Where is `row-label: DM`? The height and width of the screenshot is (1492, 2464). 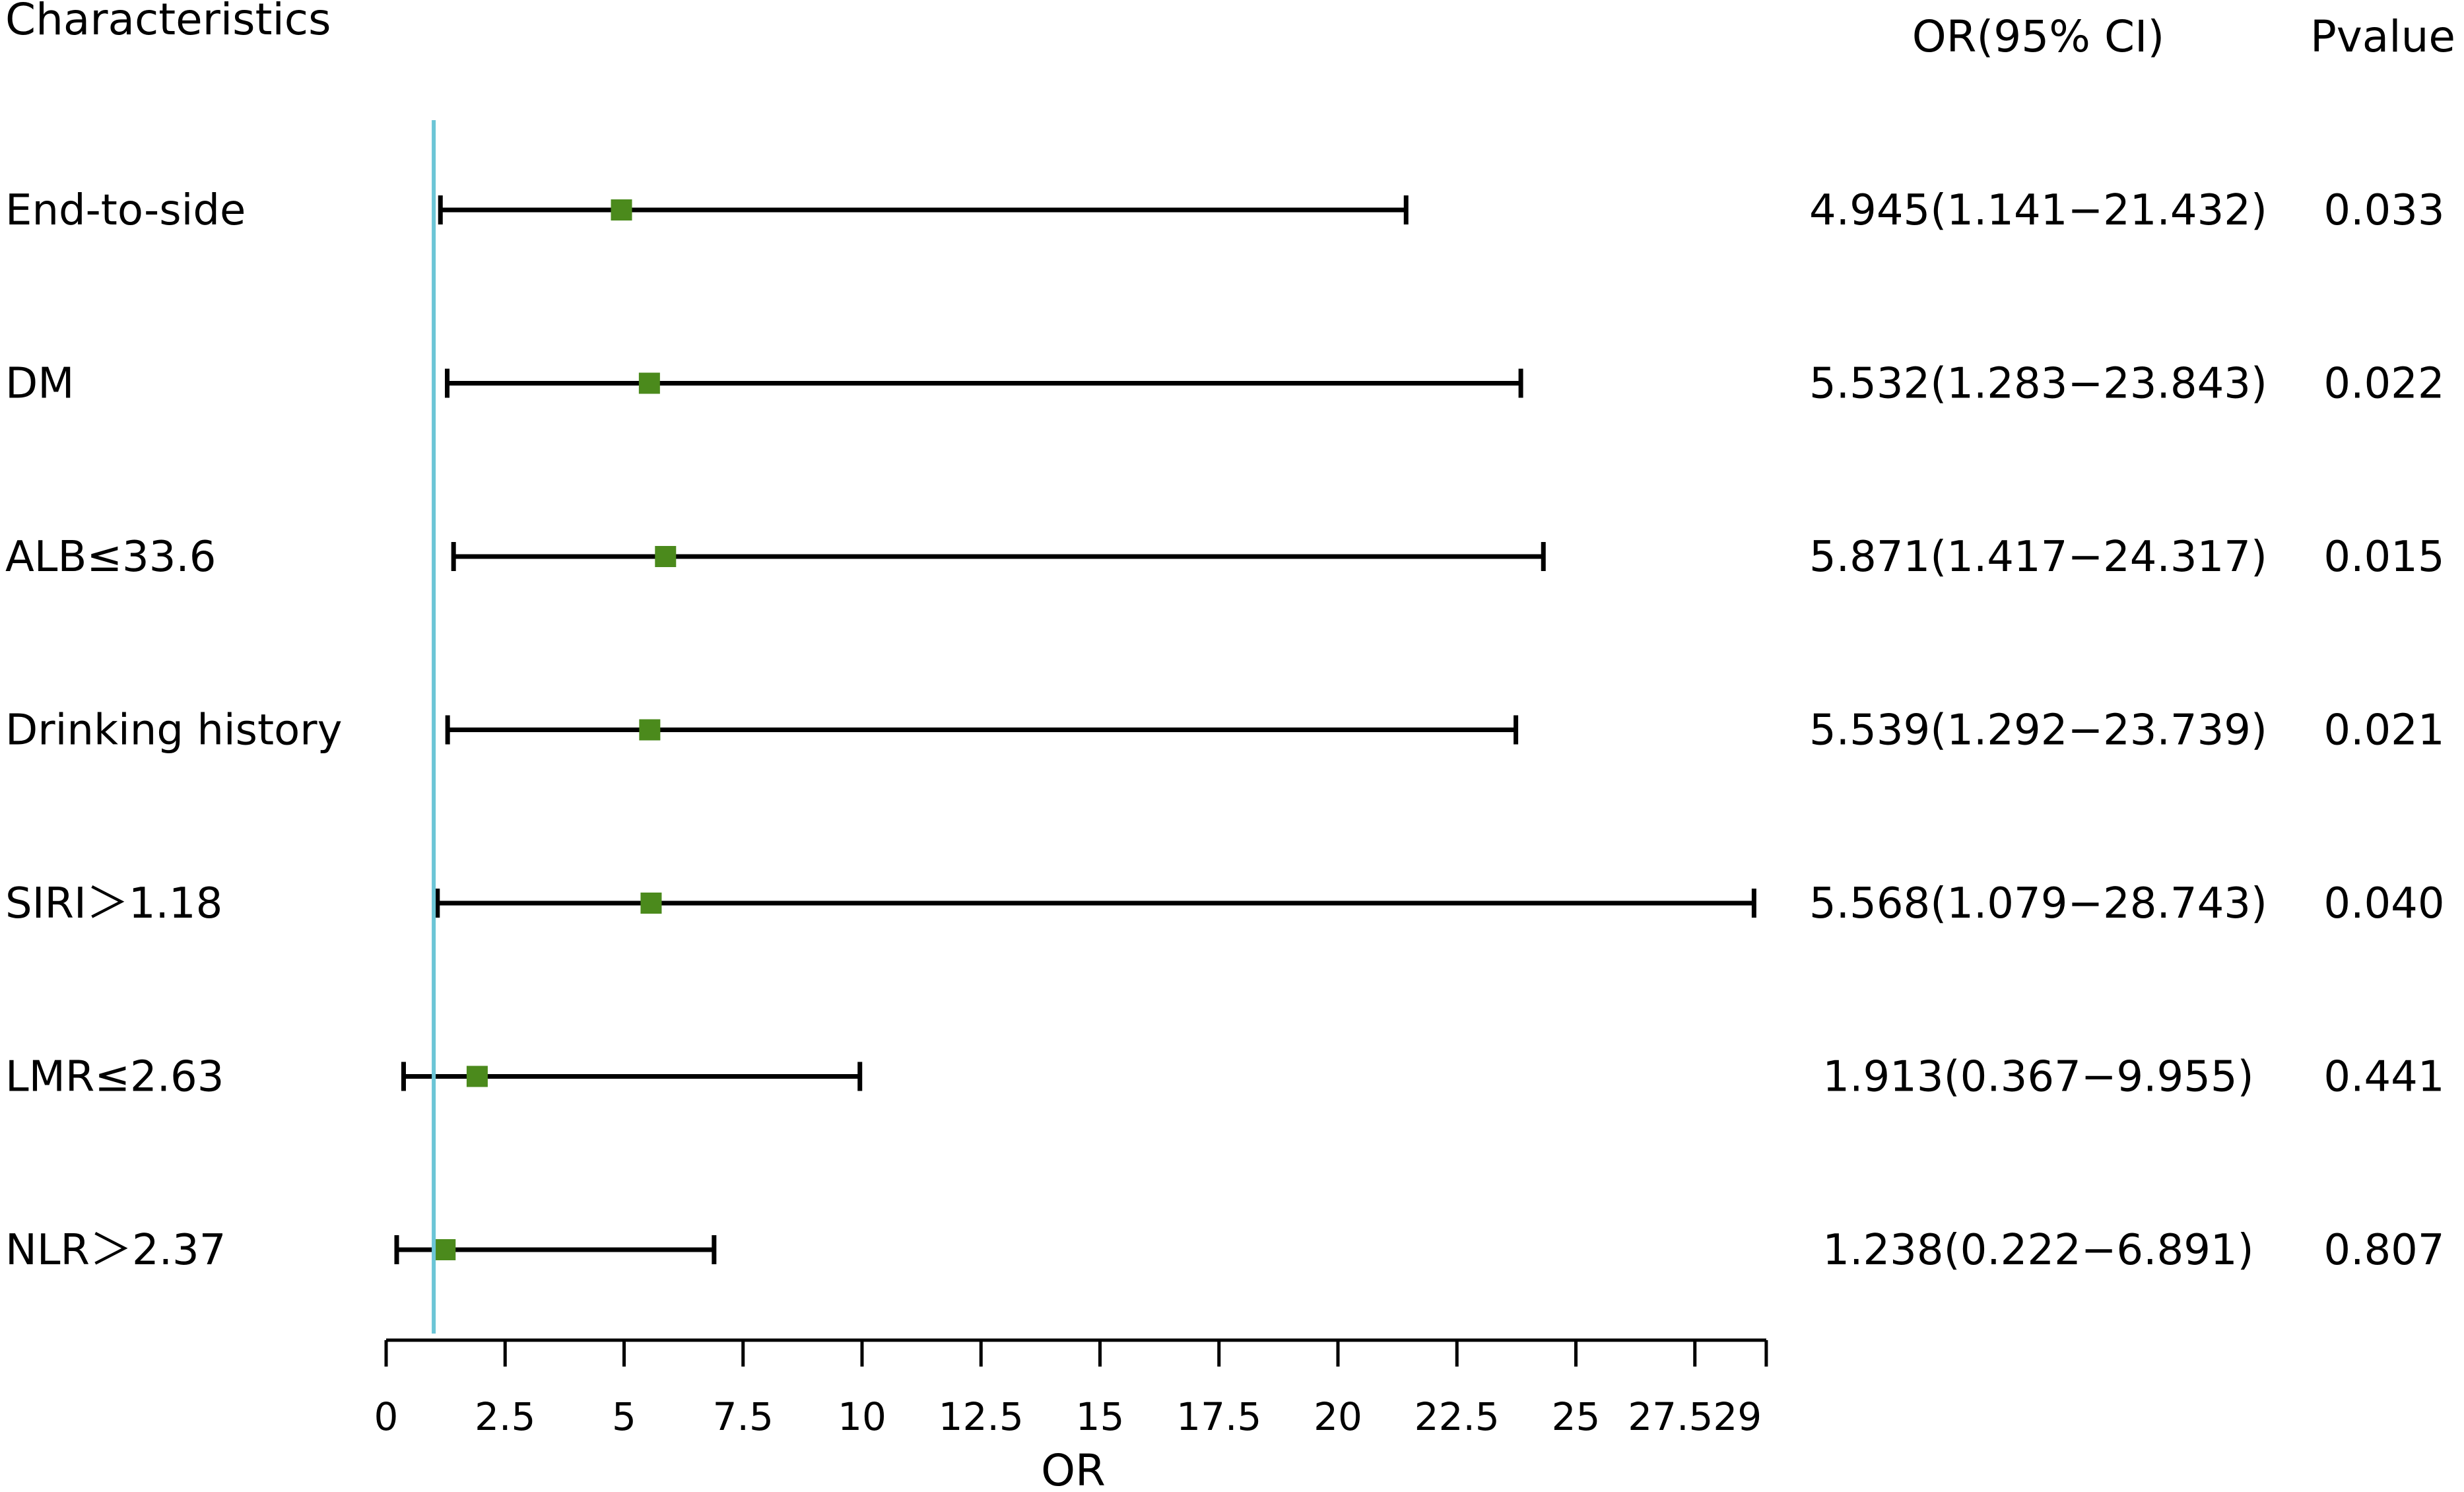 row-label: DM is located at coordinates (40, 384).